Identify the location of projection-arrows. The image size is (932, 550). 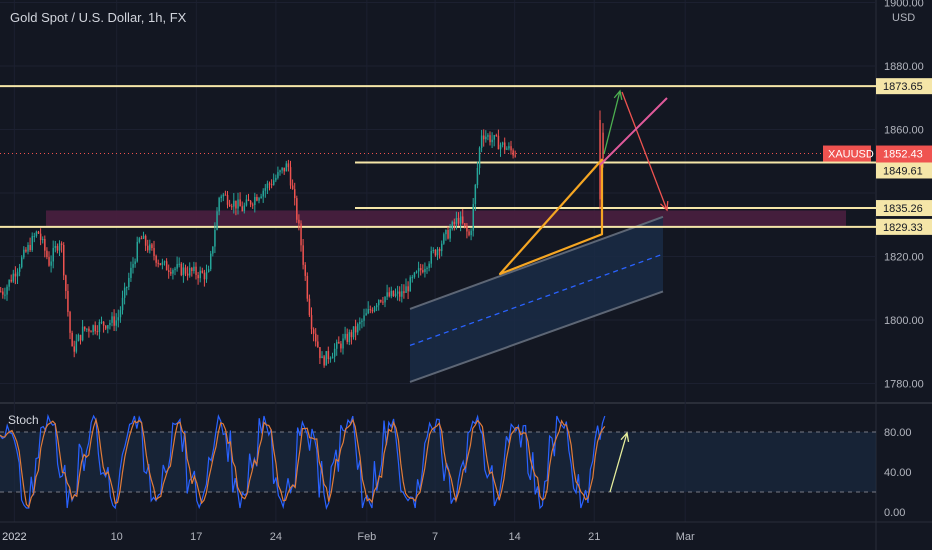
(636, 150).